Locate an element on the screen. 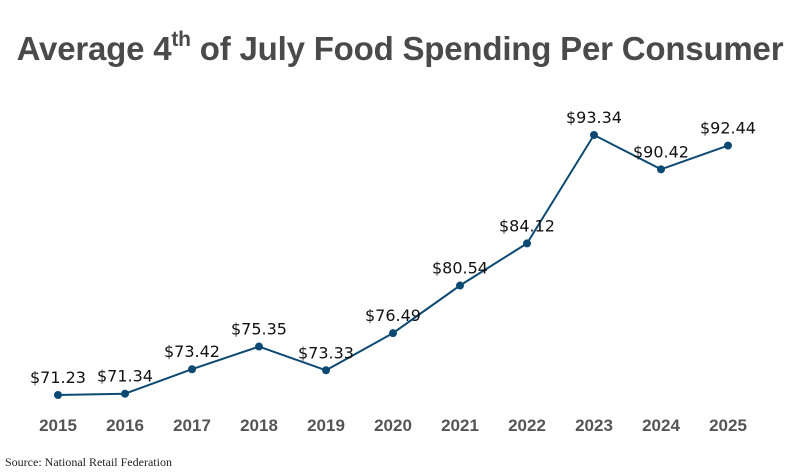  x-tick-label: 2022 is located at coordinates (527, 425).